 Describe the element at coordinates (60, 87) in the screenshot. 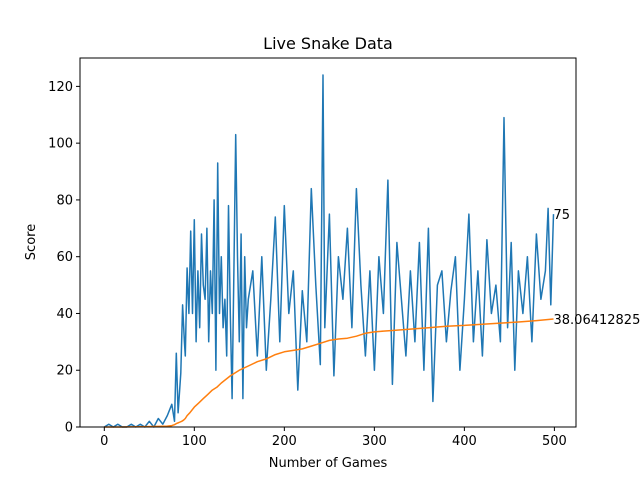

I see `y-tick-label: 120` at that location.